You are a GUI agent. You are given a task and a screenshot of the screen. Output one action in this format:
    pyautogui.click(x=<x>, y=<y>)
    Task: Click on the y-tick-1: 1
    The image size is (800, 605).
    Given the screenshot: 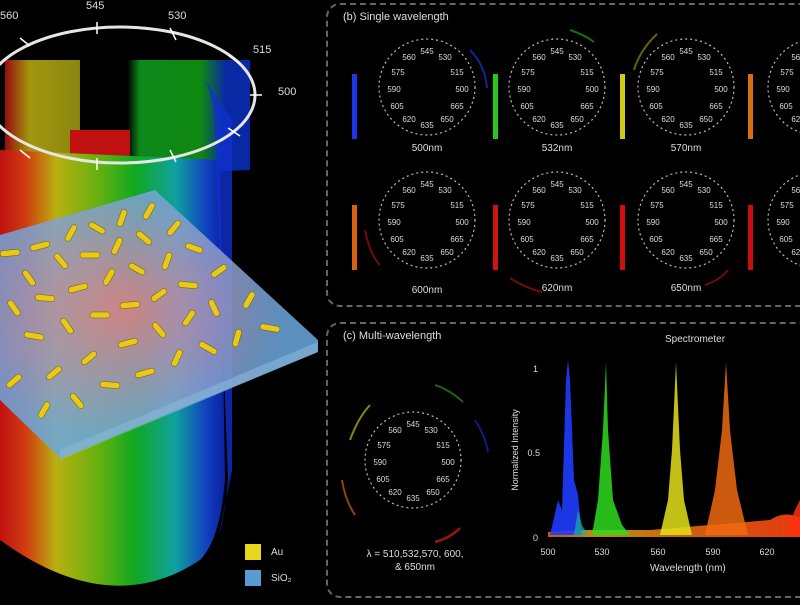 What is the action you would take?
    pyautogui.click(x=535, y=369)
    